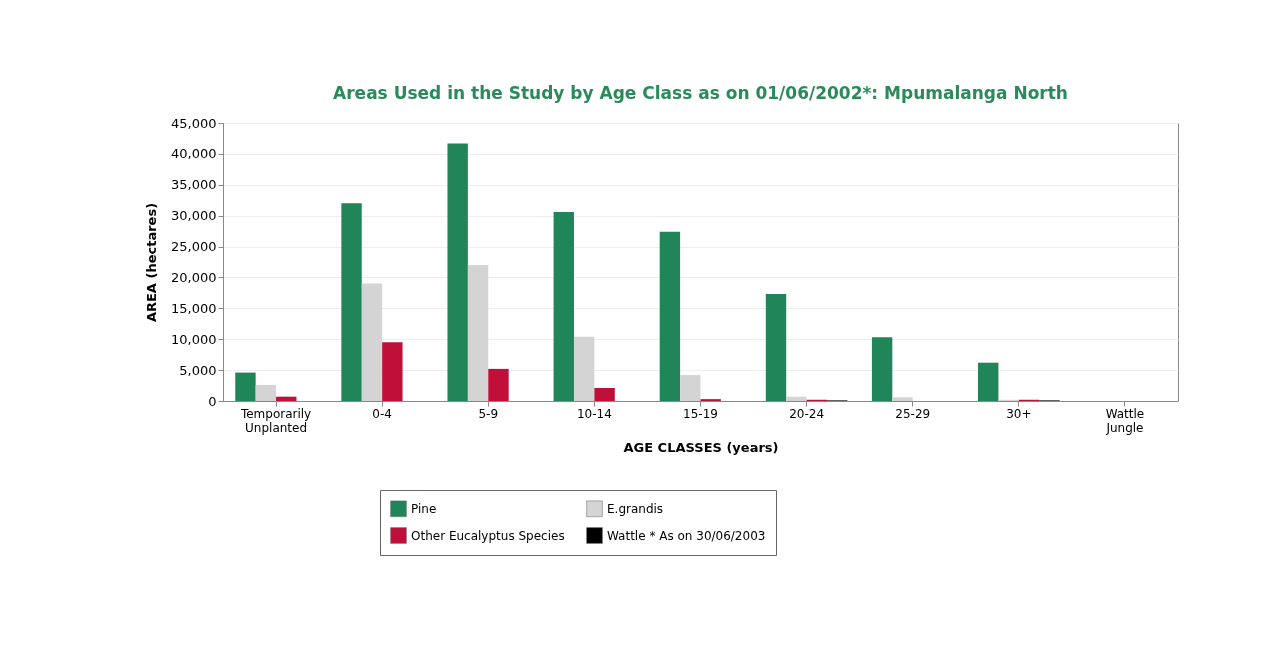 The image size is (1281, 669). I want to click on x-tick-label: 10-14, so click(594, 413).